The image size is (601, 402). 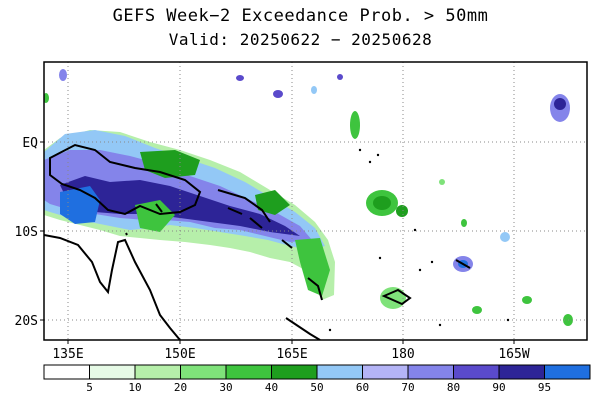 I want to click on colorbar, so click(x=317, y=372).